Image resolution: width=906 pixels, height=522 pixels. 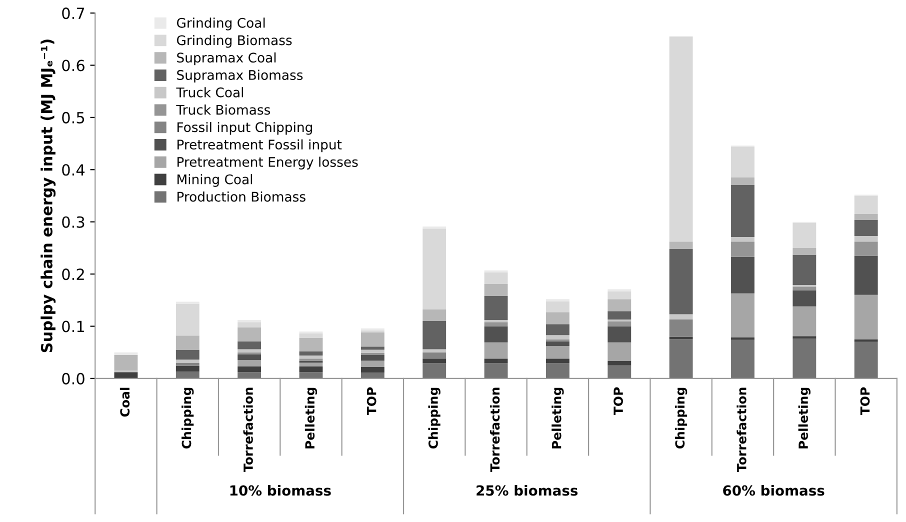 What do you see at coordinates (242, 196) in the screenshot?
I see `legend-label: Production Biomass` at bounding box center [242, 196].